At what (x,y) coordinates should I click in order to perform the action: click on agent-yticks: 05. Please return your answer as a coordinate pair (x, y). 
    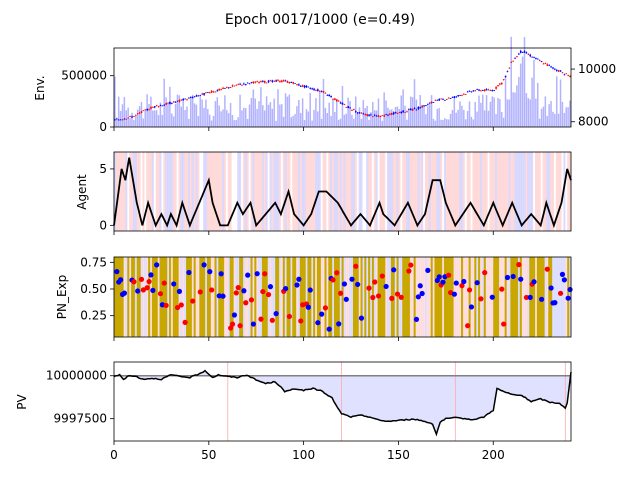
    Looking at the image, I should click on (106, 197).